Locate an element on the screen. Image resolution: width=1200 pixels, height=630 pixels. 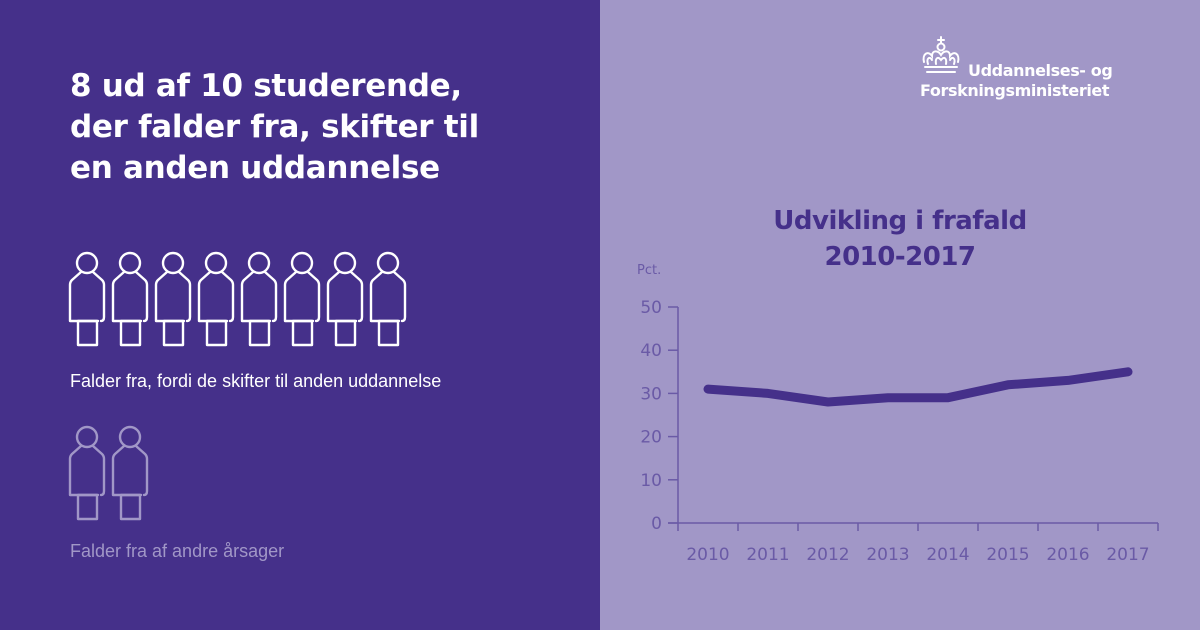
y-axis-label: Pct. is located at coordinates (649, 270).